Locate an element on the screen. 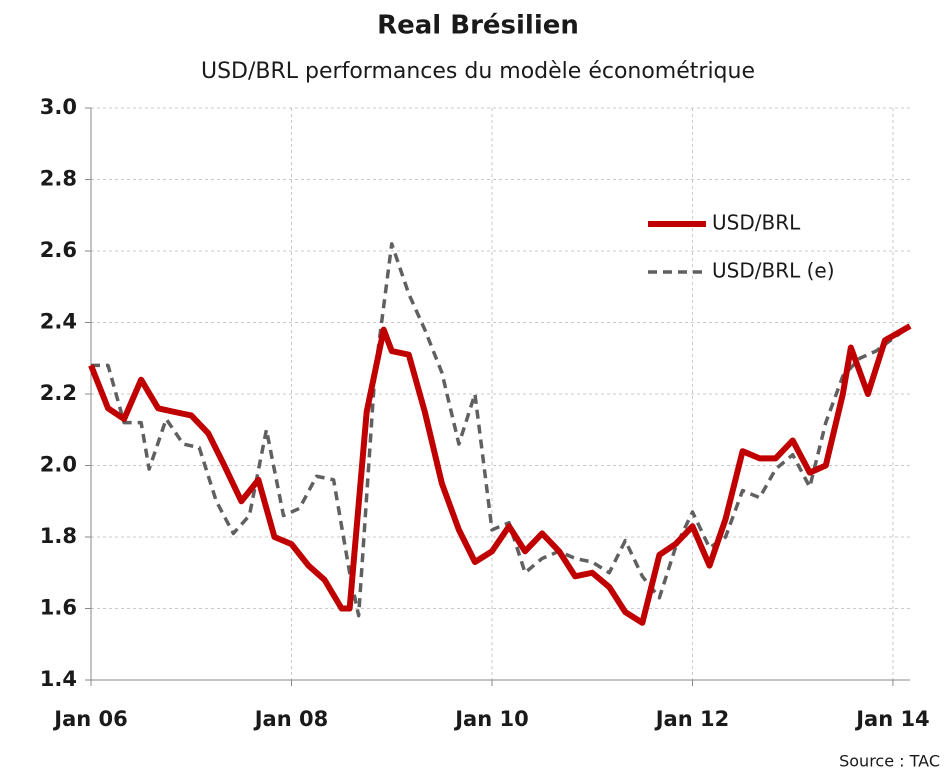 The width and height of the screenshot is (951, 776). y-tick-label: 1.4 is located at coordinates (58, 679).